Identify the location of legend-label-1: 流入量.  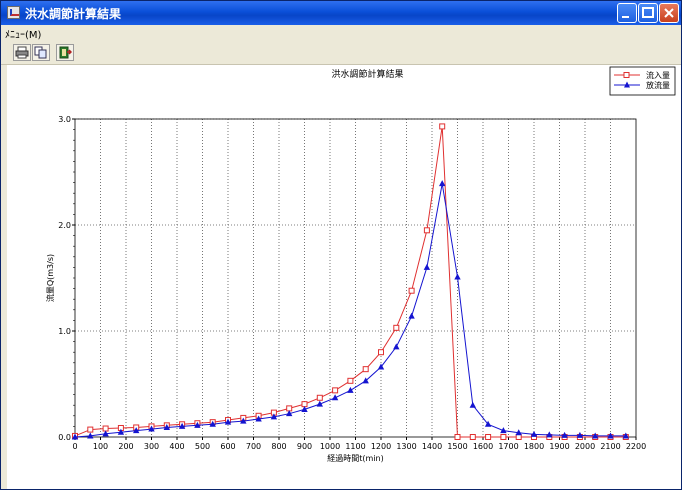
(658, 75).